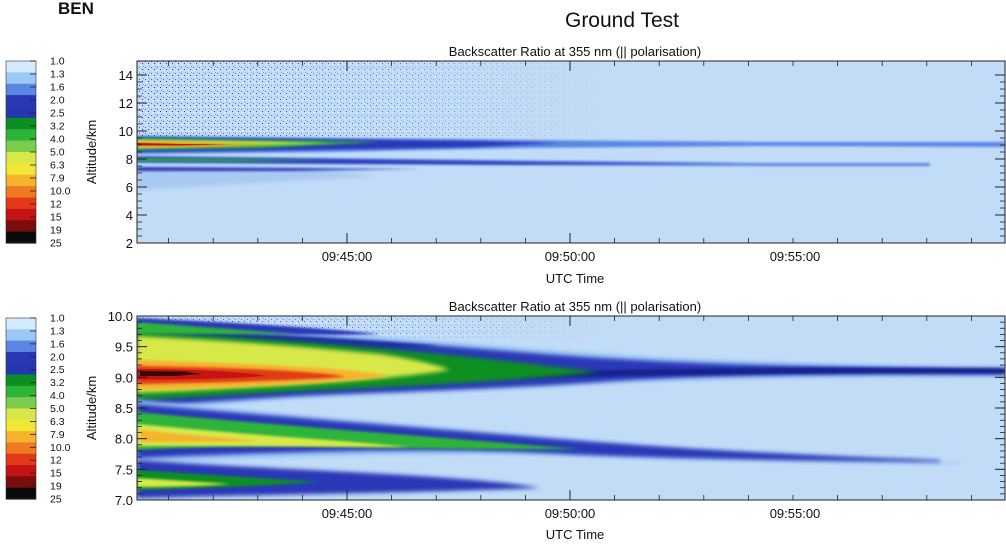 This screenshot has height=547, width=1006. Describe the element at coordinates (129, 243) in the screenshot. I see `y-tick-label: 2` at that location.